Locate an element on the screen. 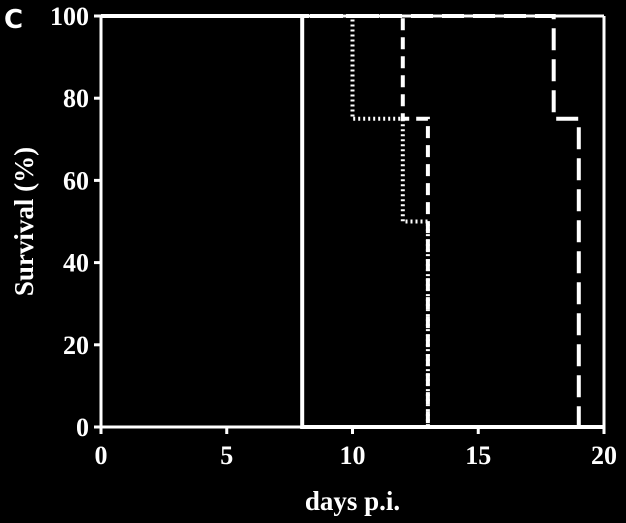  y-tick-label-60: 60 is located at coordinates (76, 180).